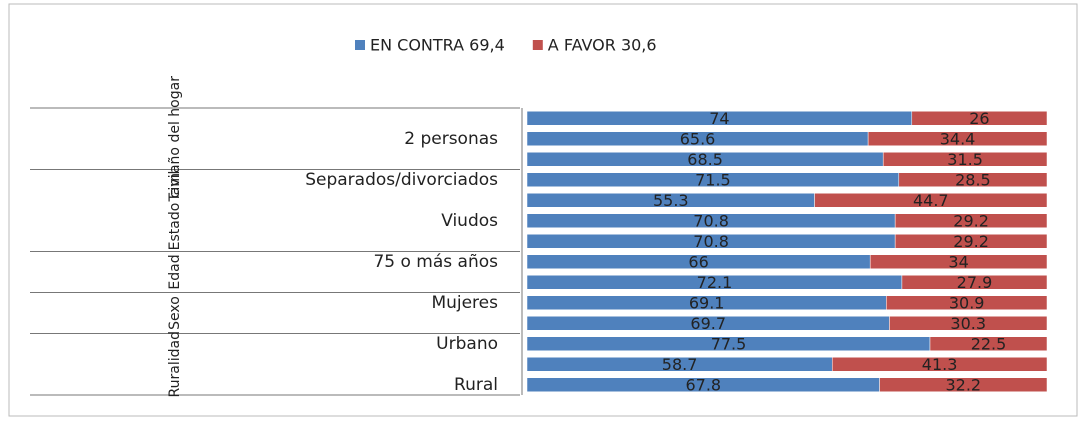  What do you see at coordinates (698, 138) in the screenshot?
I see `value-label: 65.6` at bounding box center [698, 138].